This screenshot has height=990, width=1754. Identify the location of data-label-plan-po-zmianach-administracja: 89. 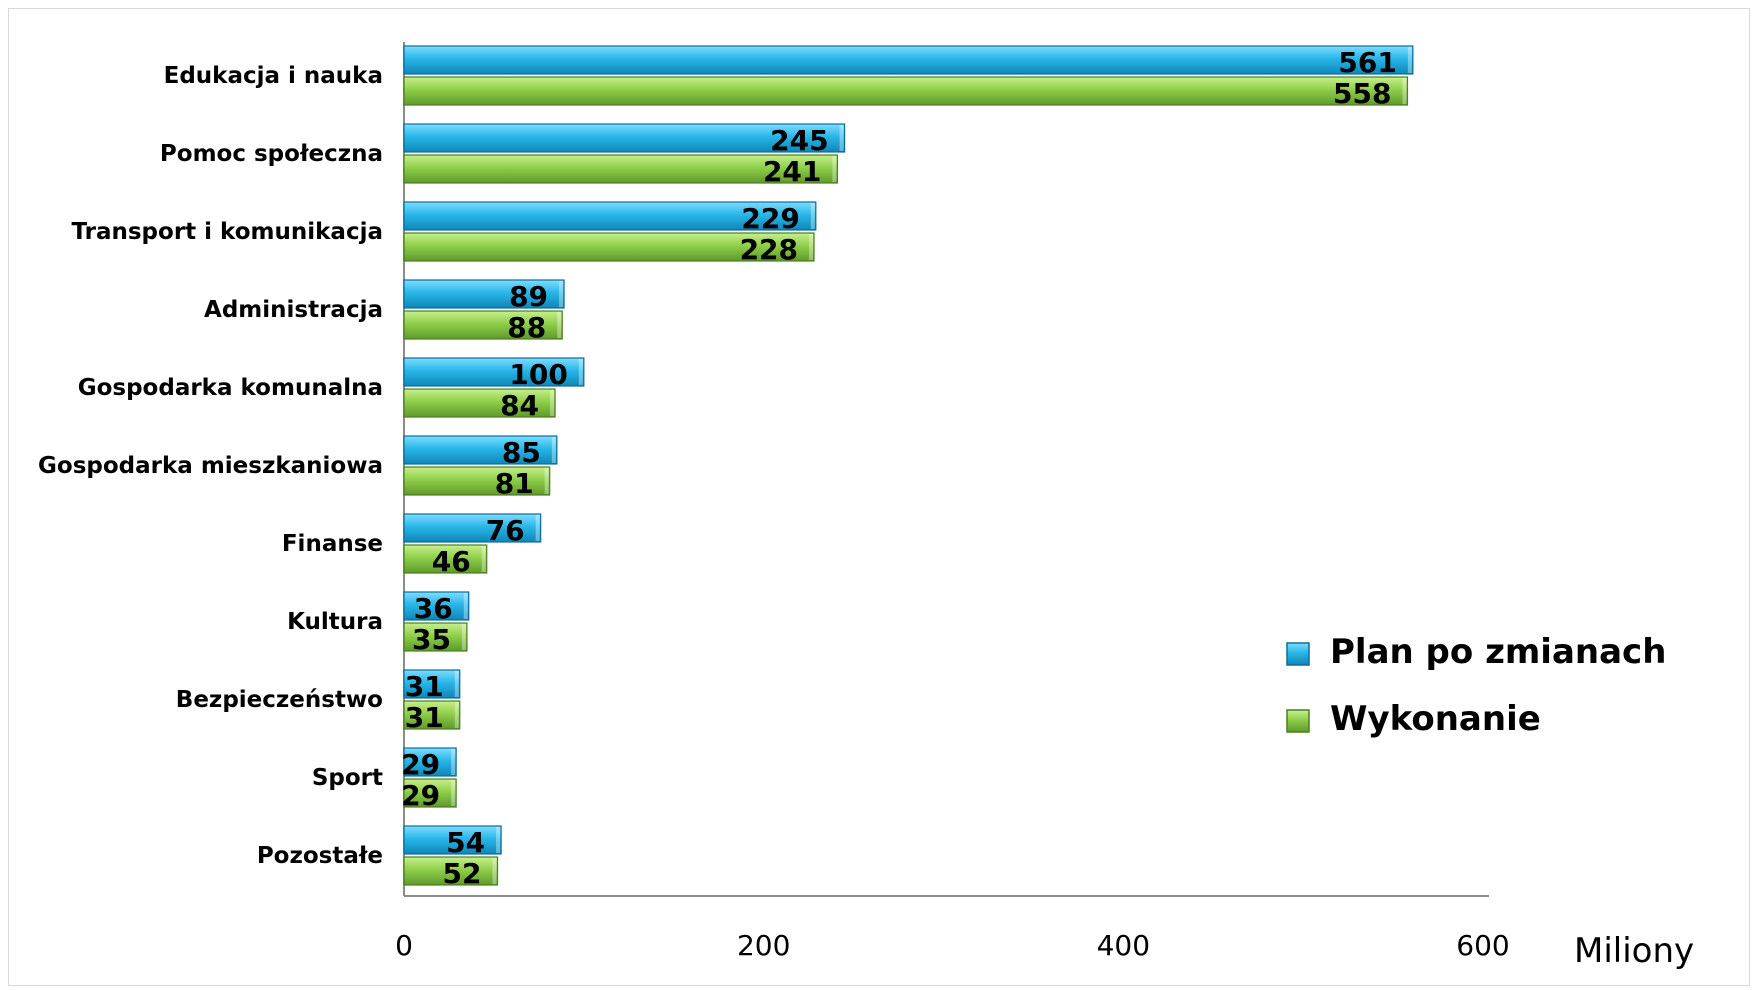
(528, 296).